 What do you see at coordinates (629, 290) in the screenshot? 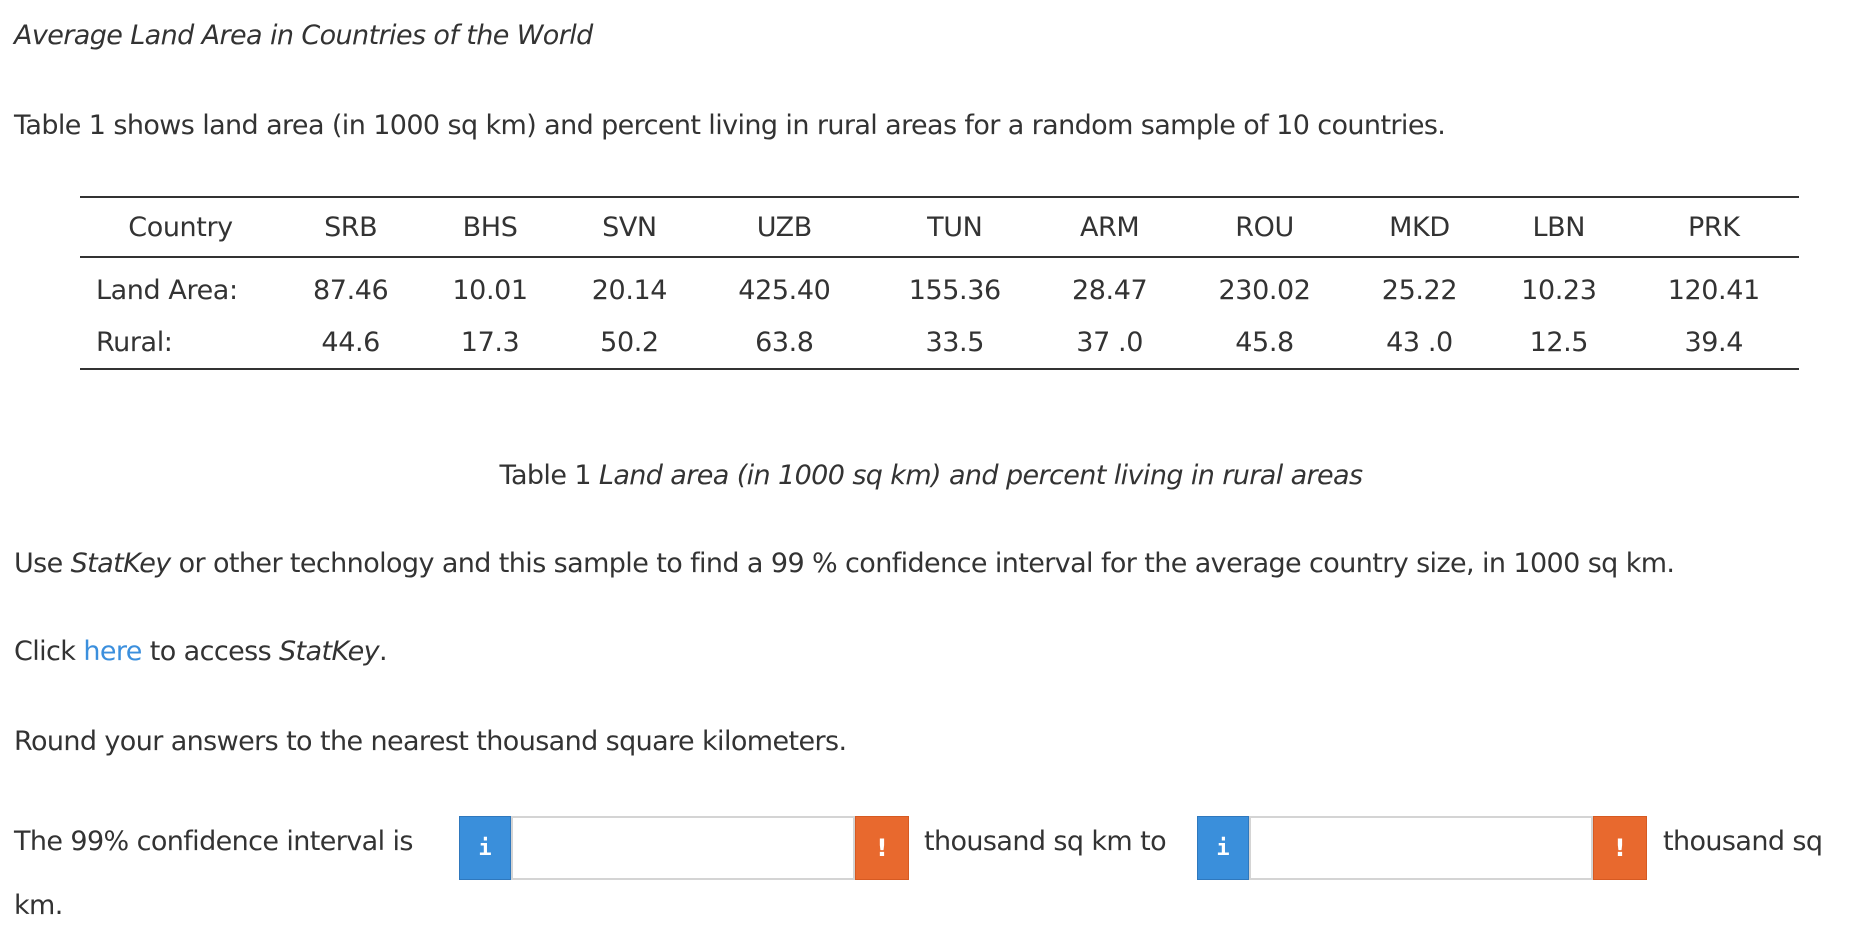
I see `table-cell: 20.14` at bounding box center [629, 290].